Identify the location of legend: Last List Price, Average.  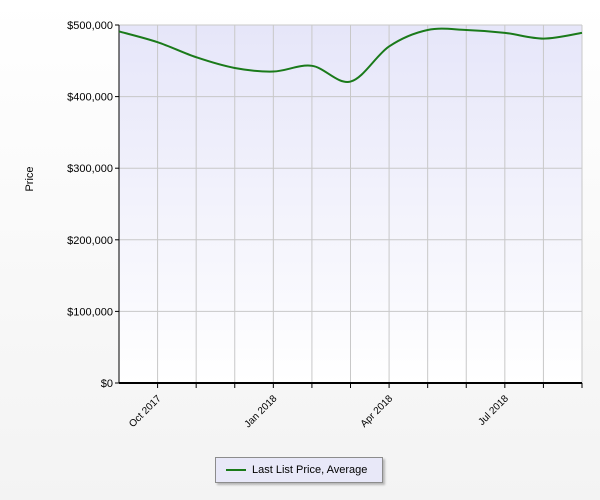
(299, 470).